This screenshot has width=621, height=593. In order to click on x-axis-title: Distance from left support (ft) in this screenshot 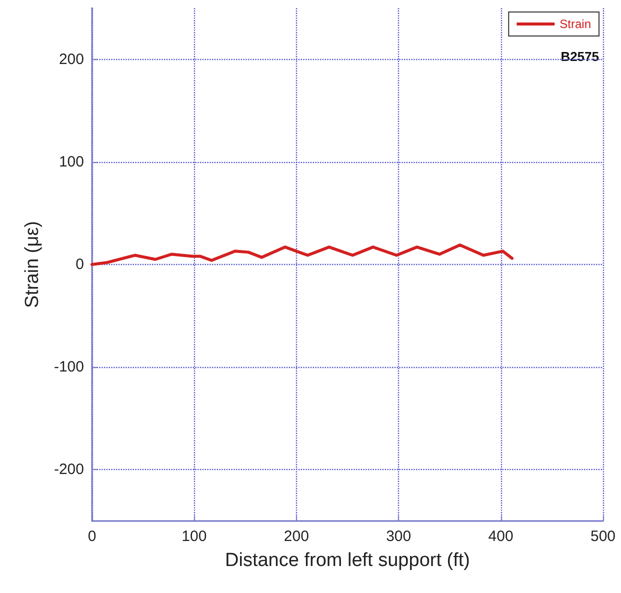, I will do `click(347, 560)`.